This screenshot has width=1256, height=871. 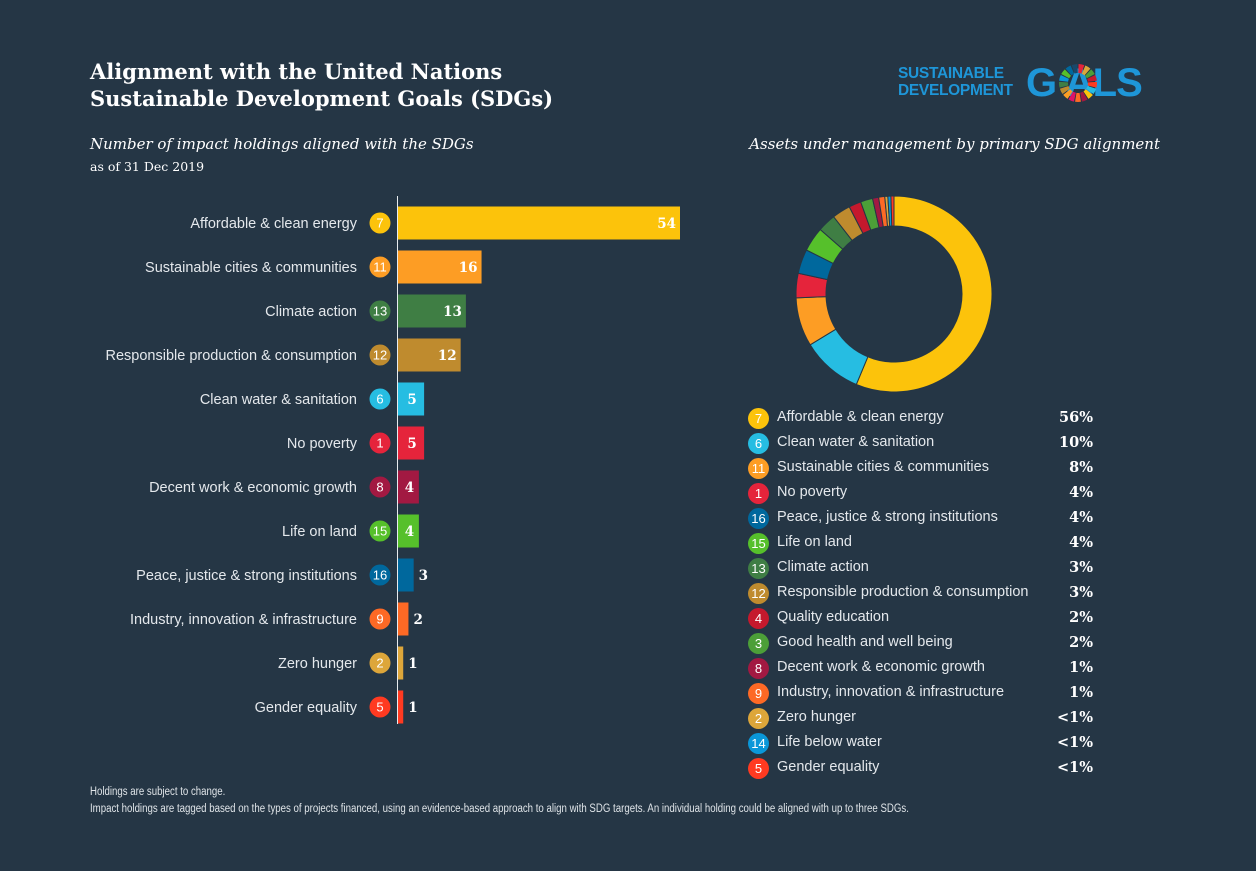 I want to click on legend-label: Industry, innovation & infrastructure, so click(x=891, y=692).